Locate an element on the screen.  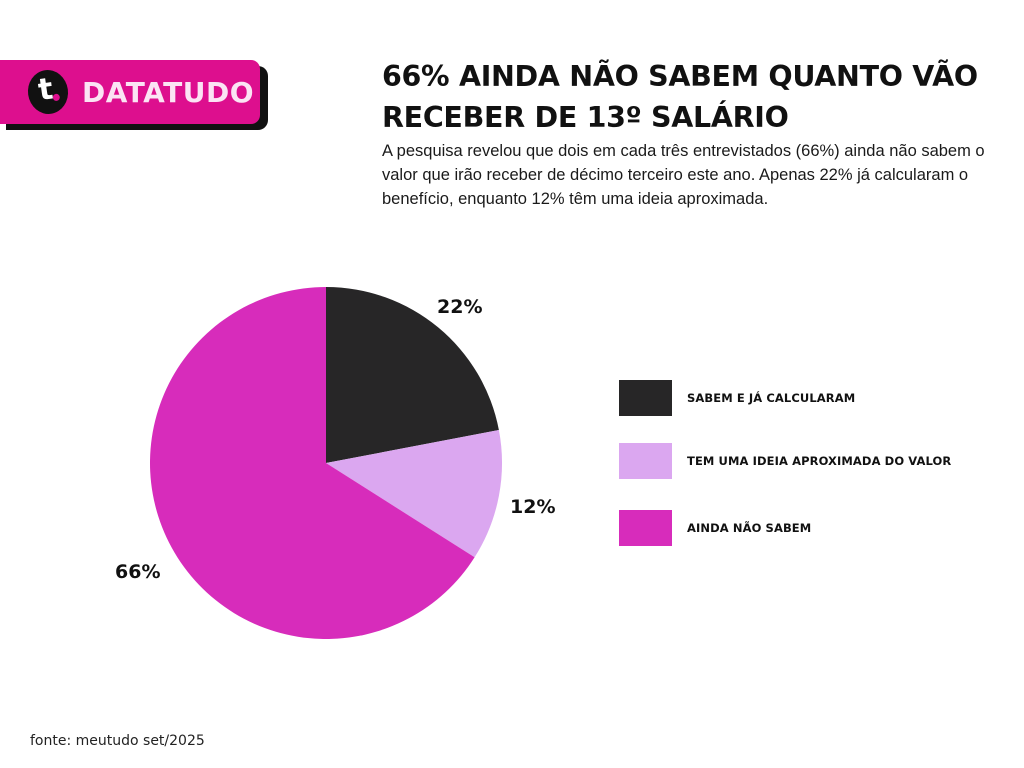
legend-item-ideia: TEM UMA IDEIA APROXIMADA DO VALOR is located at coordinates (785, 461).